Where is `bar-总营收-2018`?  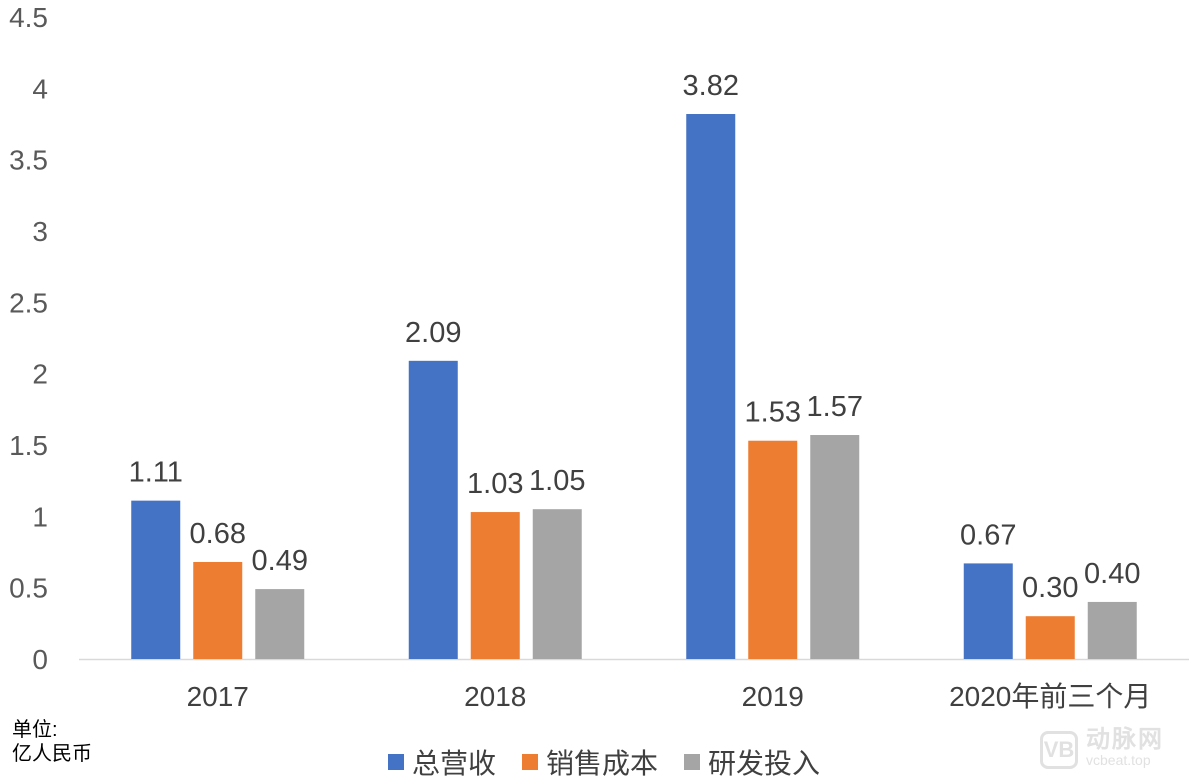
bar-总营收-2018 is located at coordinates (433, 509).